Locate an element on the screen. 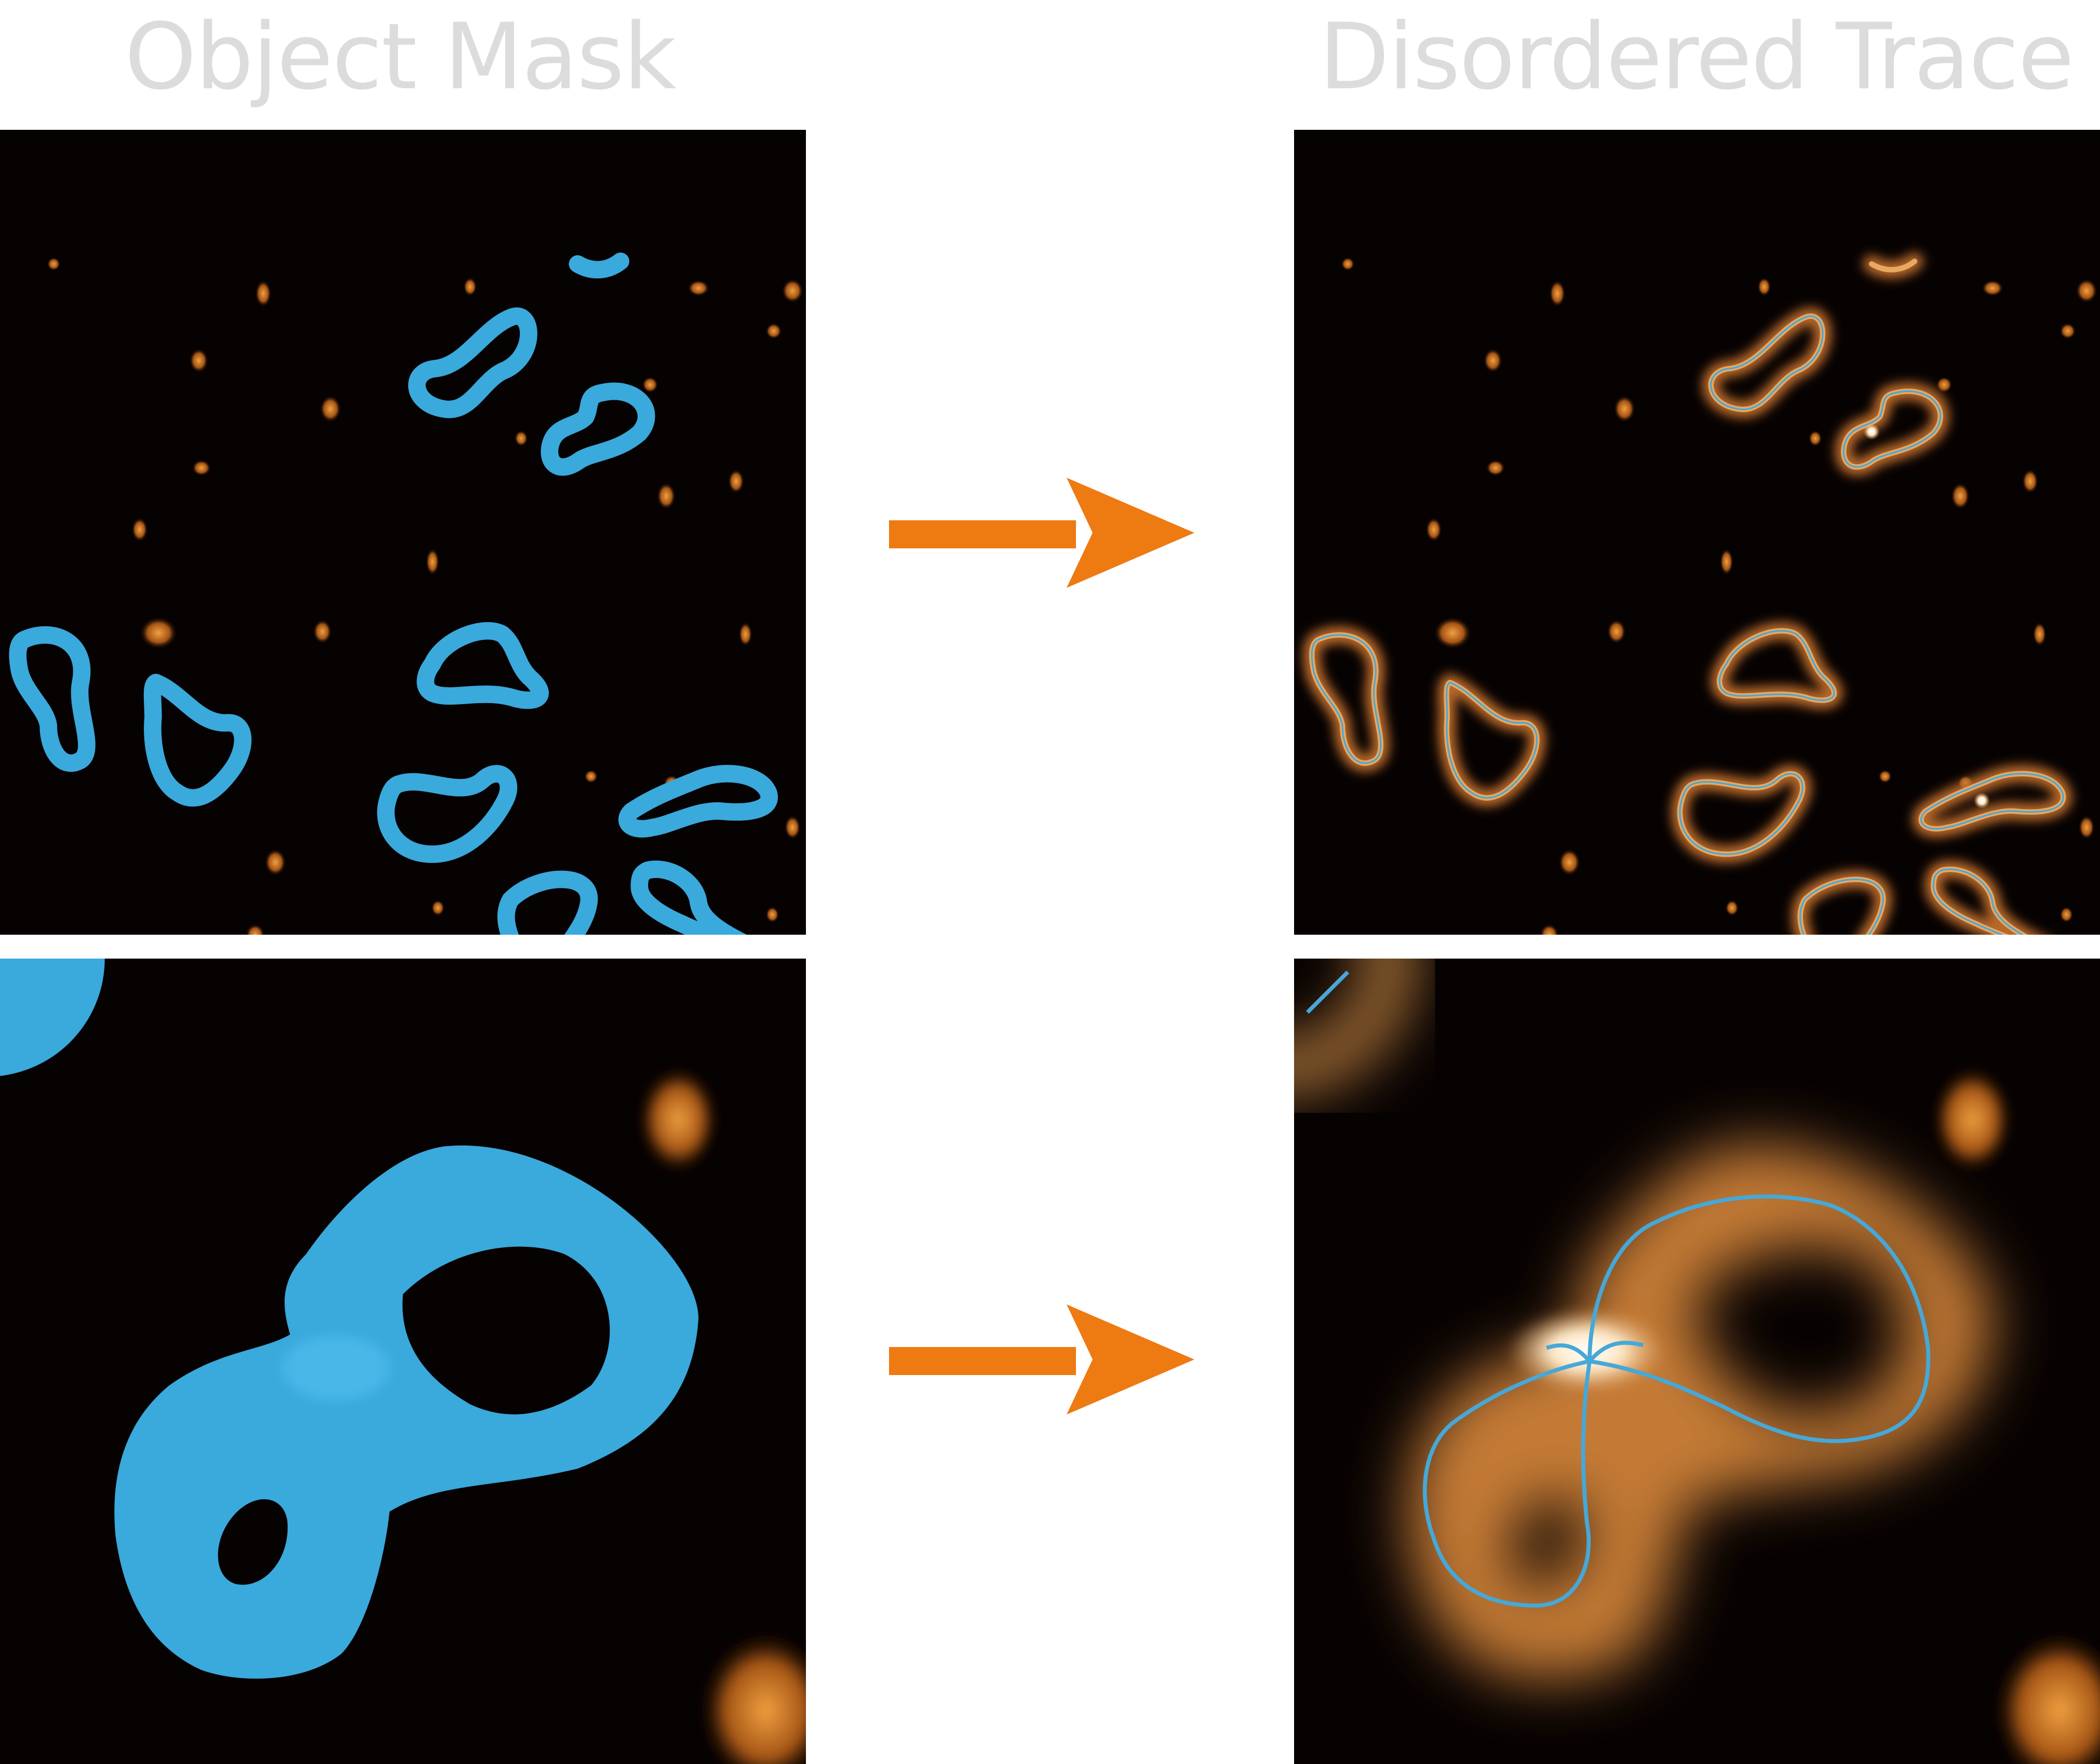  disordered-trace-title: Disordered Trace is located at coordinates (1696, 57).